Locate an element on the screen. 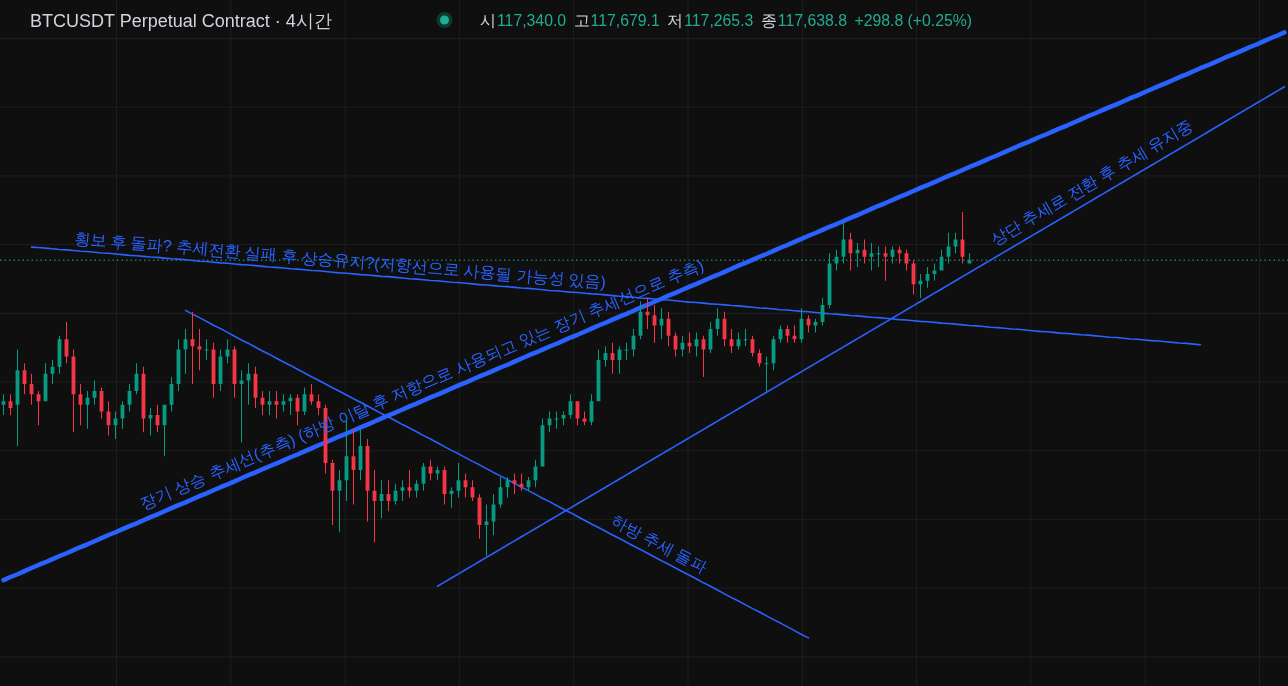  annotation: 117,265.3 is located at coordinates (719, 20).